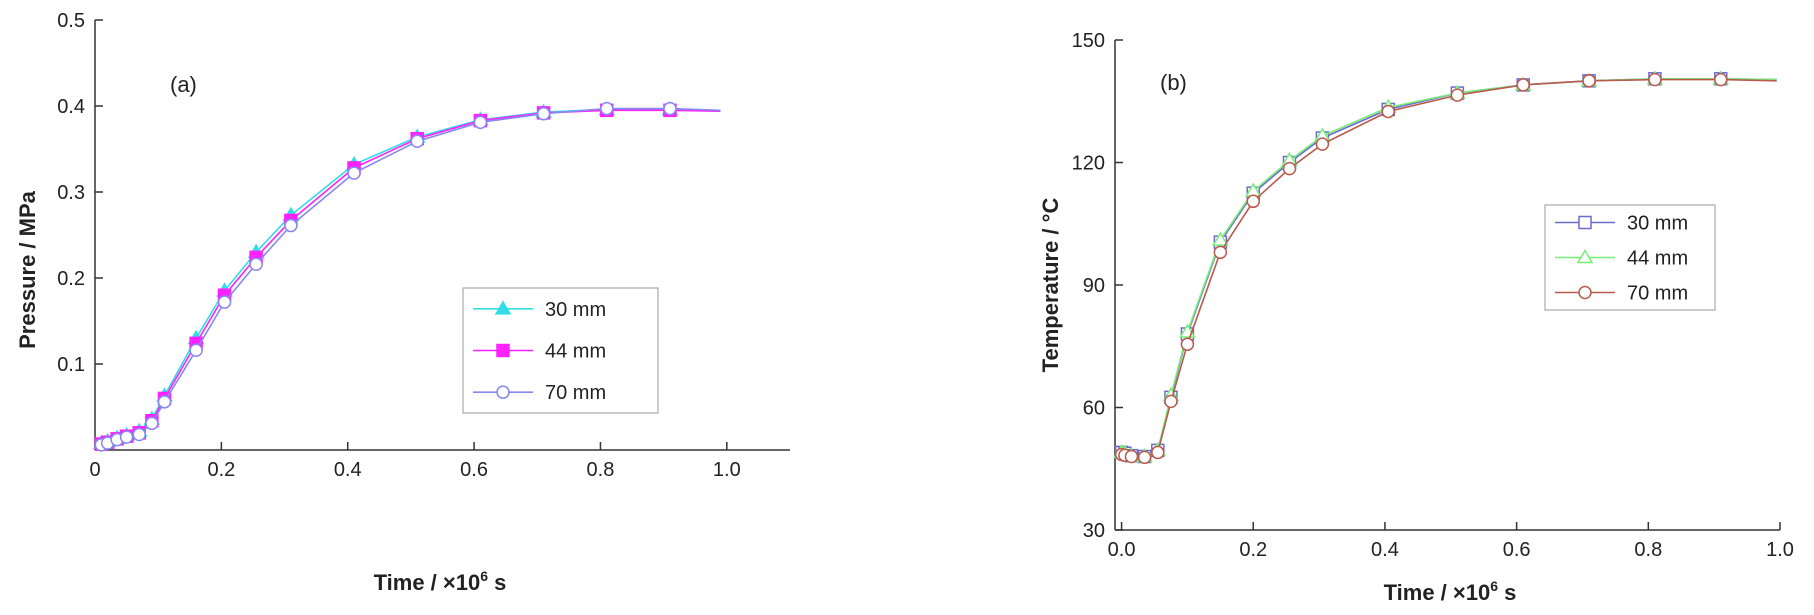  Describe the element at coordinates (27, 269) in the screenshot. I see `y-axis-label-a: Pressure / MPa` at that location.